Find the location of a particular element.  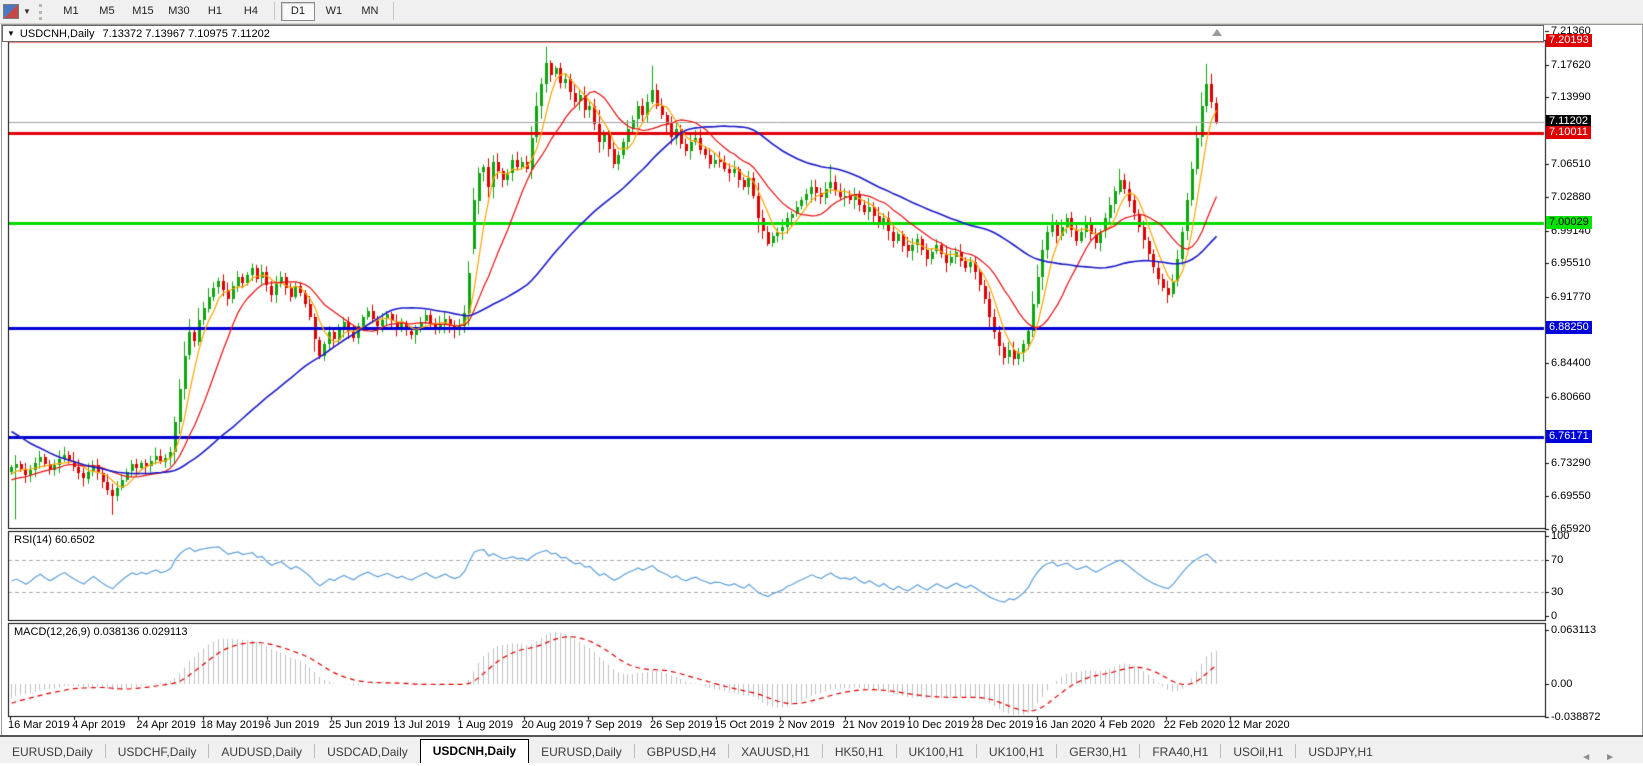

price-badge: 7.00029 is located at coordinates (1569, 222).